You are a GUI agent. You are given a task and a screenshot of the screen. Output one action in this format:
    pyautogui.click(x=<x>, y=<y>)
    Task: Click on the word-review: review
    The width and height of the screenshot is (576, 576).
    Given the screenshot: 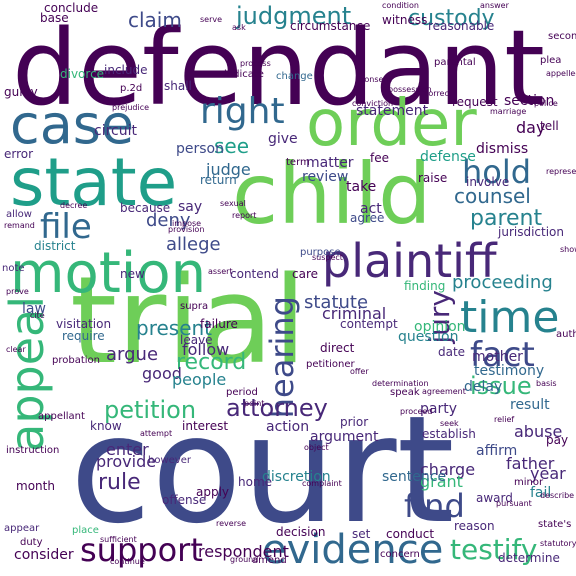 What is the action you would take?
    pyautogui.click(x=325, y=177)
    